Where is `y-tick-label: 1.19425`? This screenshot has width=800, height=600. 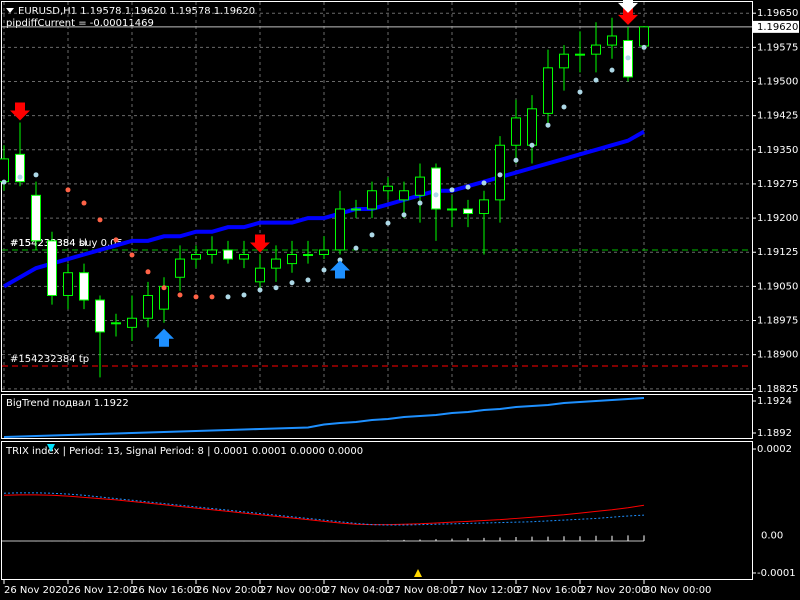 y-tick-label: 1.19425 is located at coordinates (777, 116).